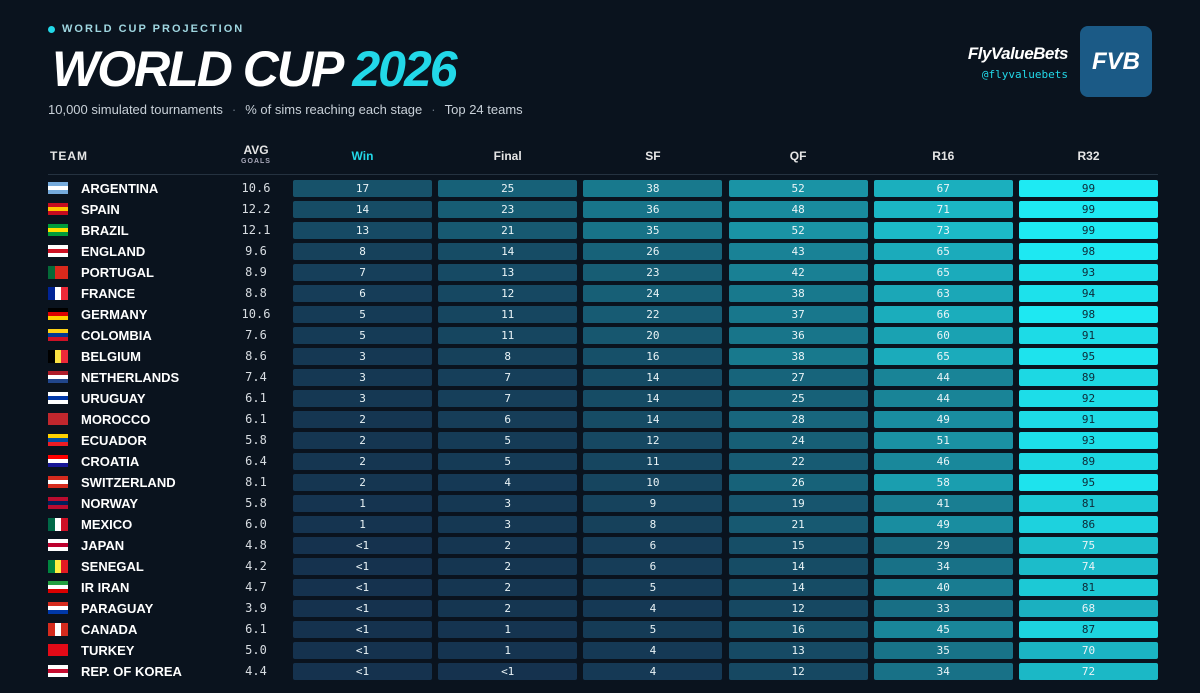 This screenshot has height=693, width=1200. What do you see at coordinates (153, 29) in the screenshot?
I see `kicker: WORLD CUP PROJECTION` at bounding box center [153, 29].